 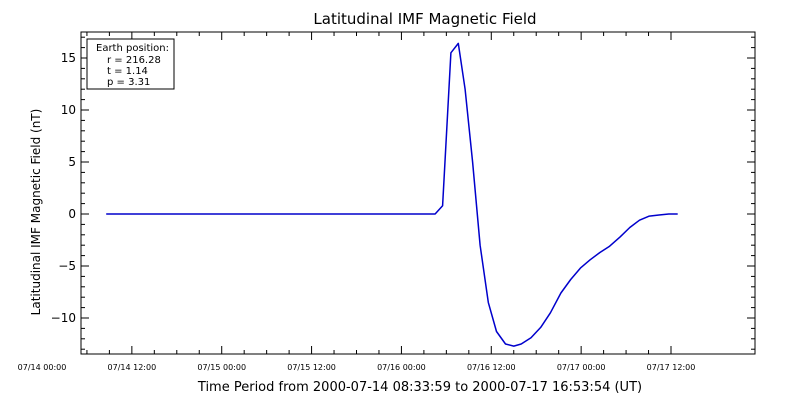 I want to click on y-tick-label: 15, so click(x=68, y=58).